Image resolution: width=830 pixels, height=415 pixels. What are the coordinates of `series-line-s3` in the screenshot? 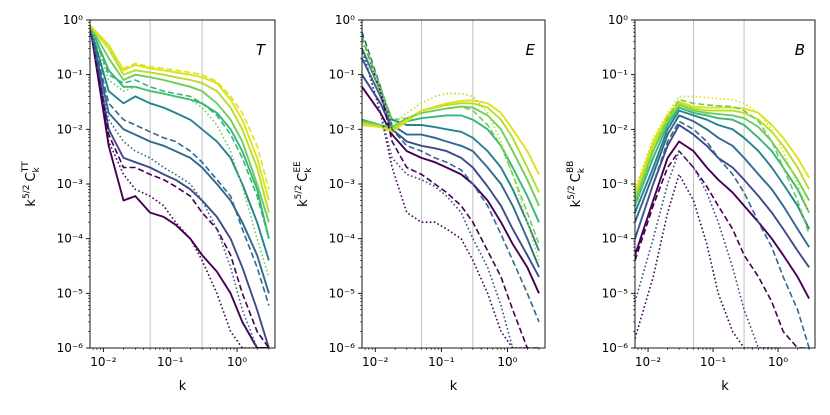 It's located at (180, 159).